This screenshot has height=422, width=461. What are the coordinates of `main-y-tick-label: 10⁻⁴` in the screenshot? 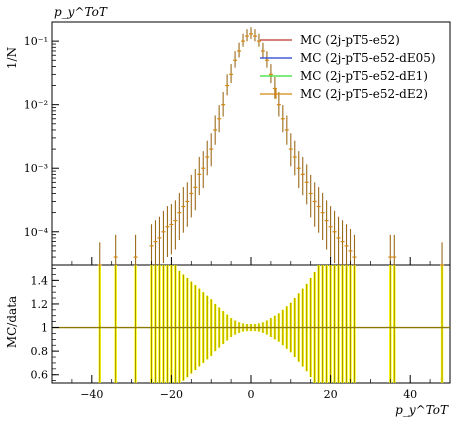 It's located at (36, 232).